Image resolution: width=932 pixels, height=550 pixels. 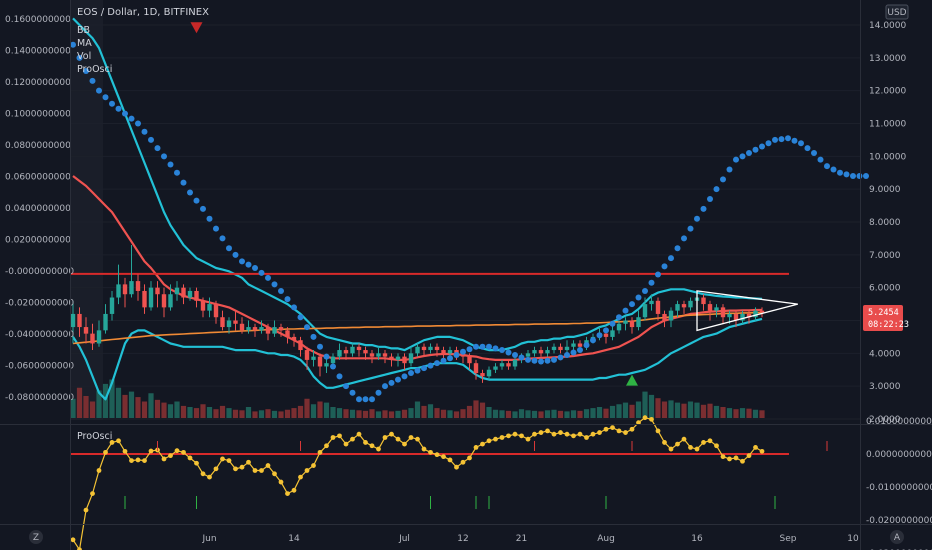 What do you see at coordinates (94, 69) in the screenshot?
I see `legend-proosci: ProOsci` at bounding box center [94, 69].